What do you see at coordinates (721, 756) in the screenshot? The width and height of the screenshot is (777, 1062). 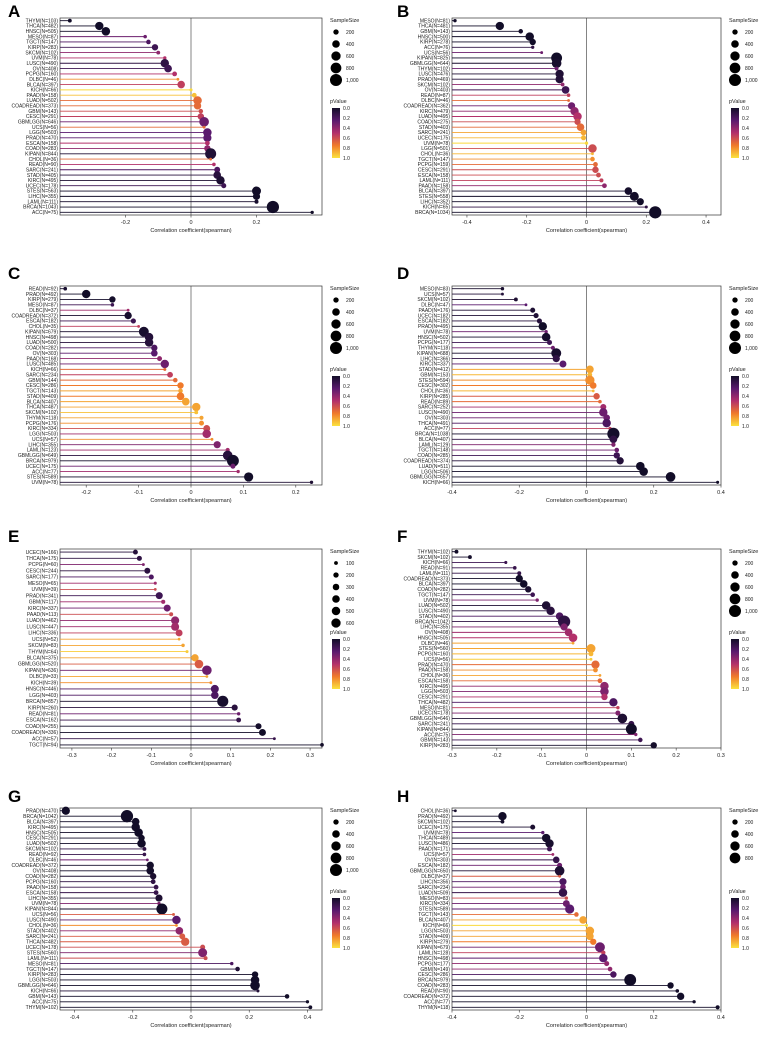 I see `x-tick-label: 0.3` at bounding box center [721, 756].